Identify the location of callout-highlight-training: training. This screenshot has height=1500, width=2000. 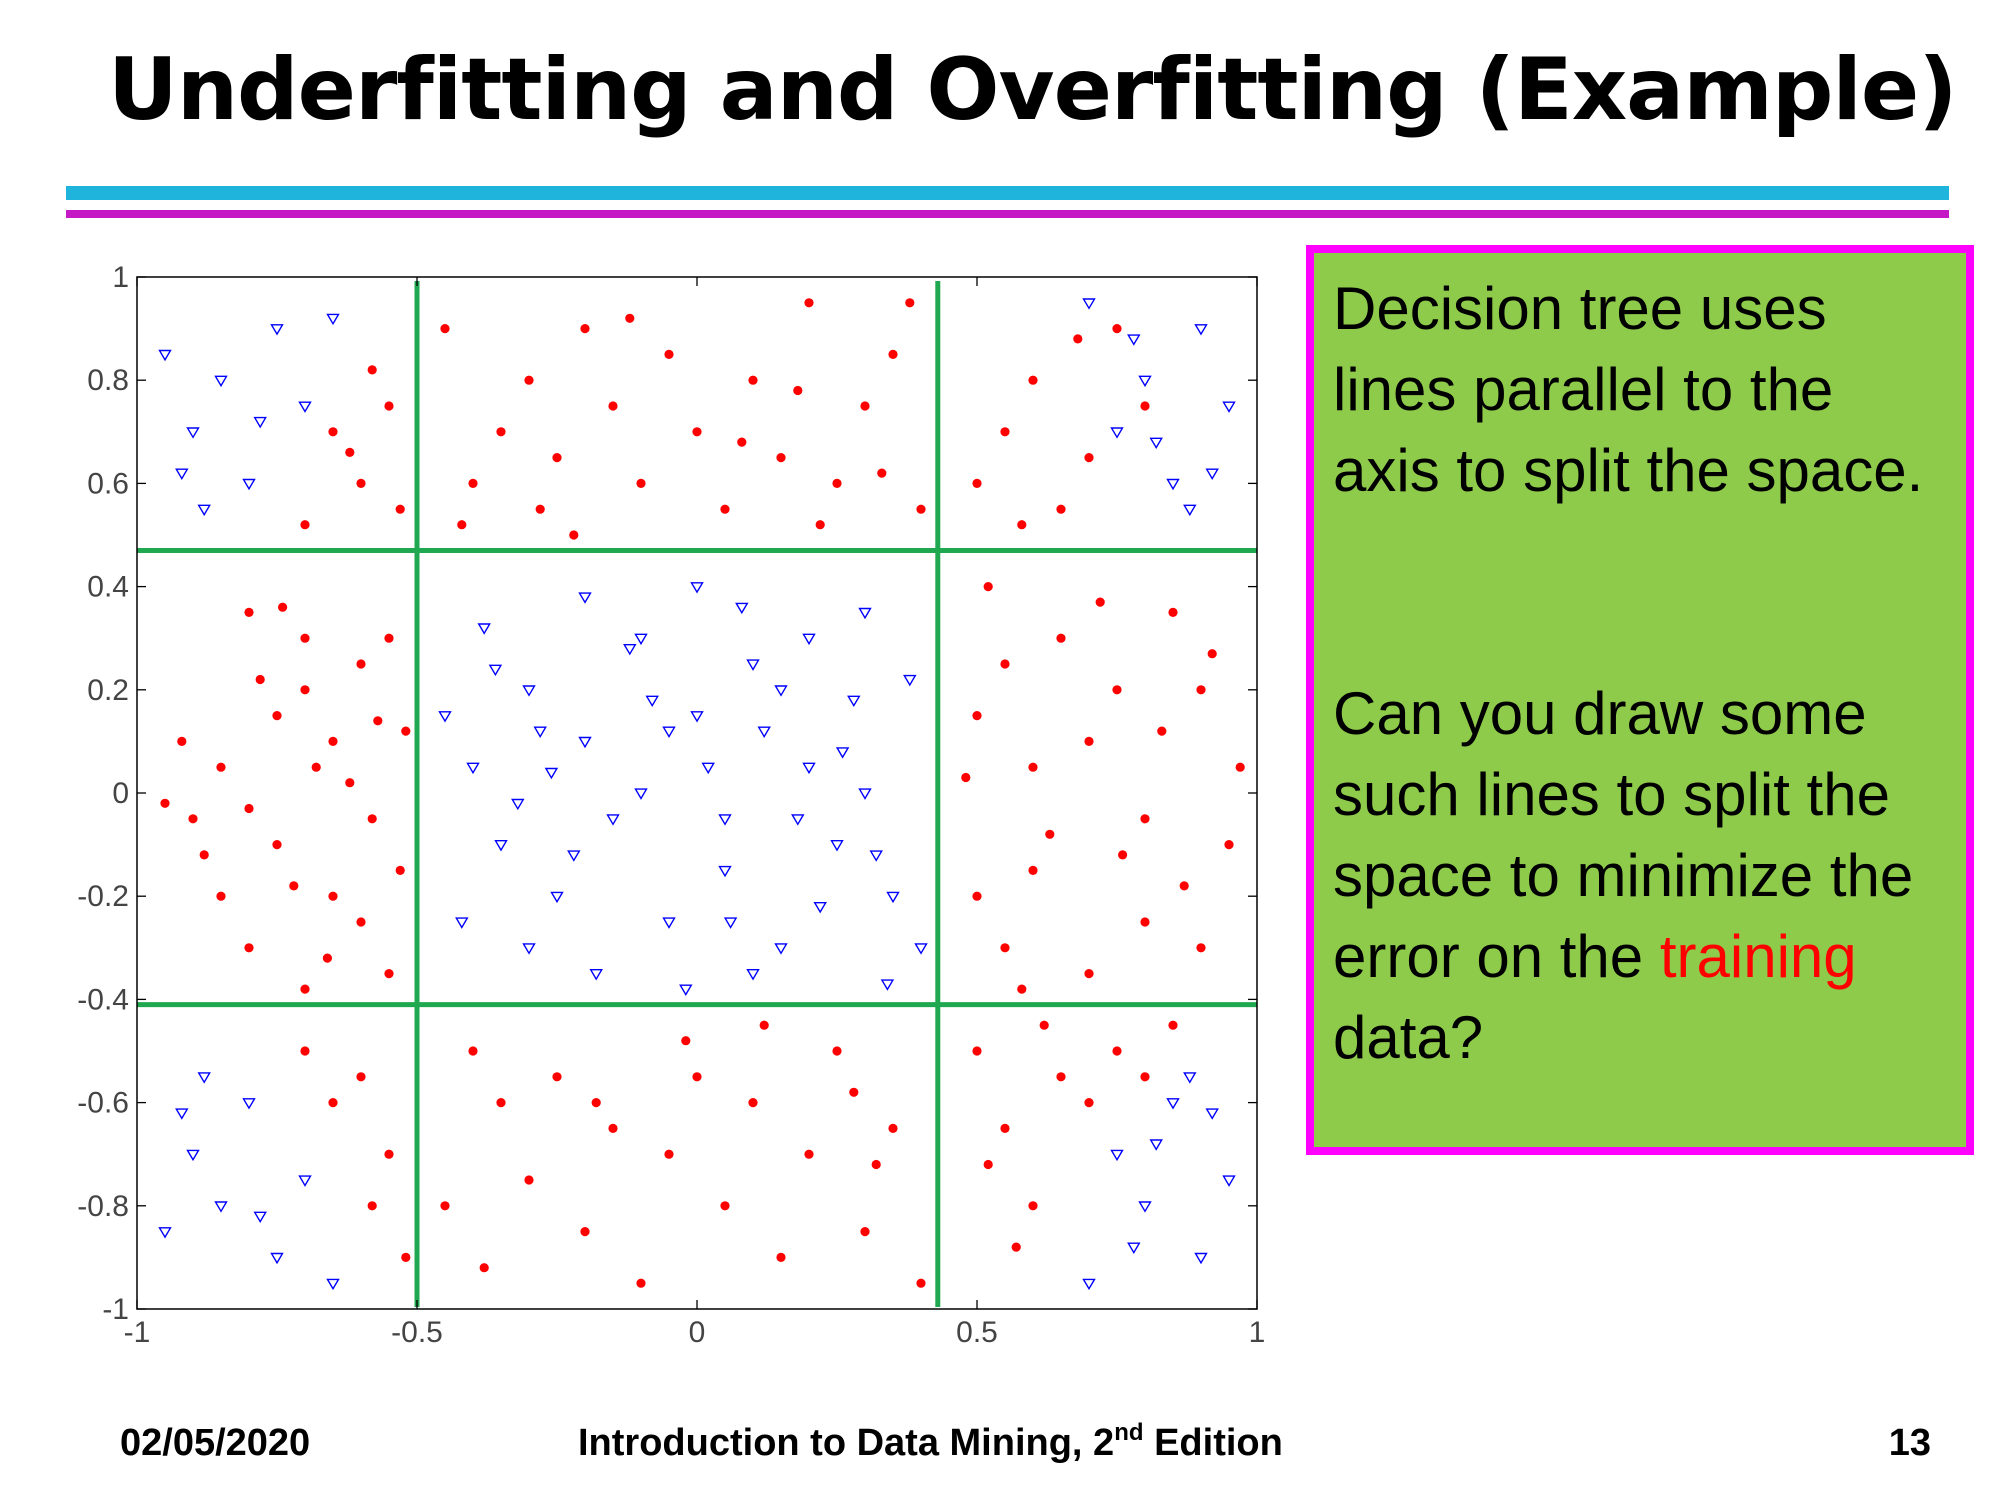
(1758, 956).